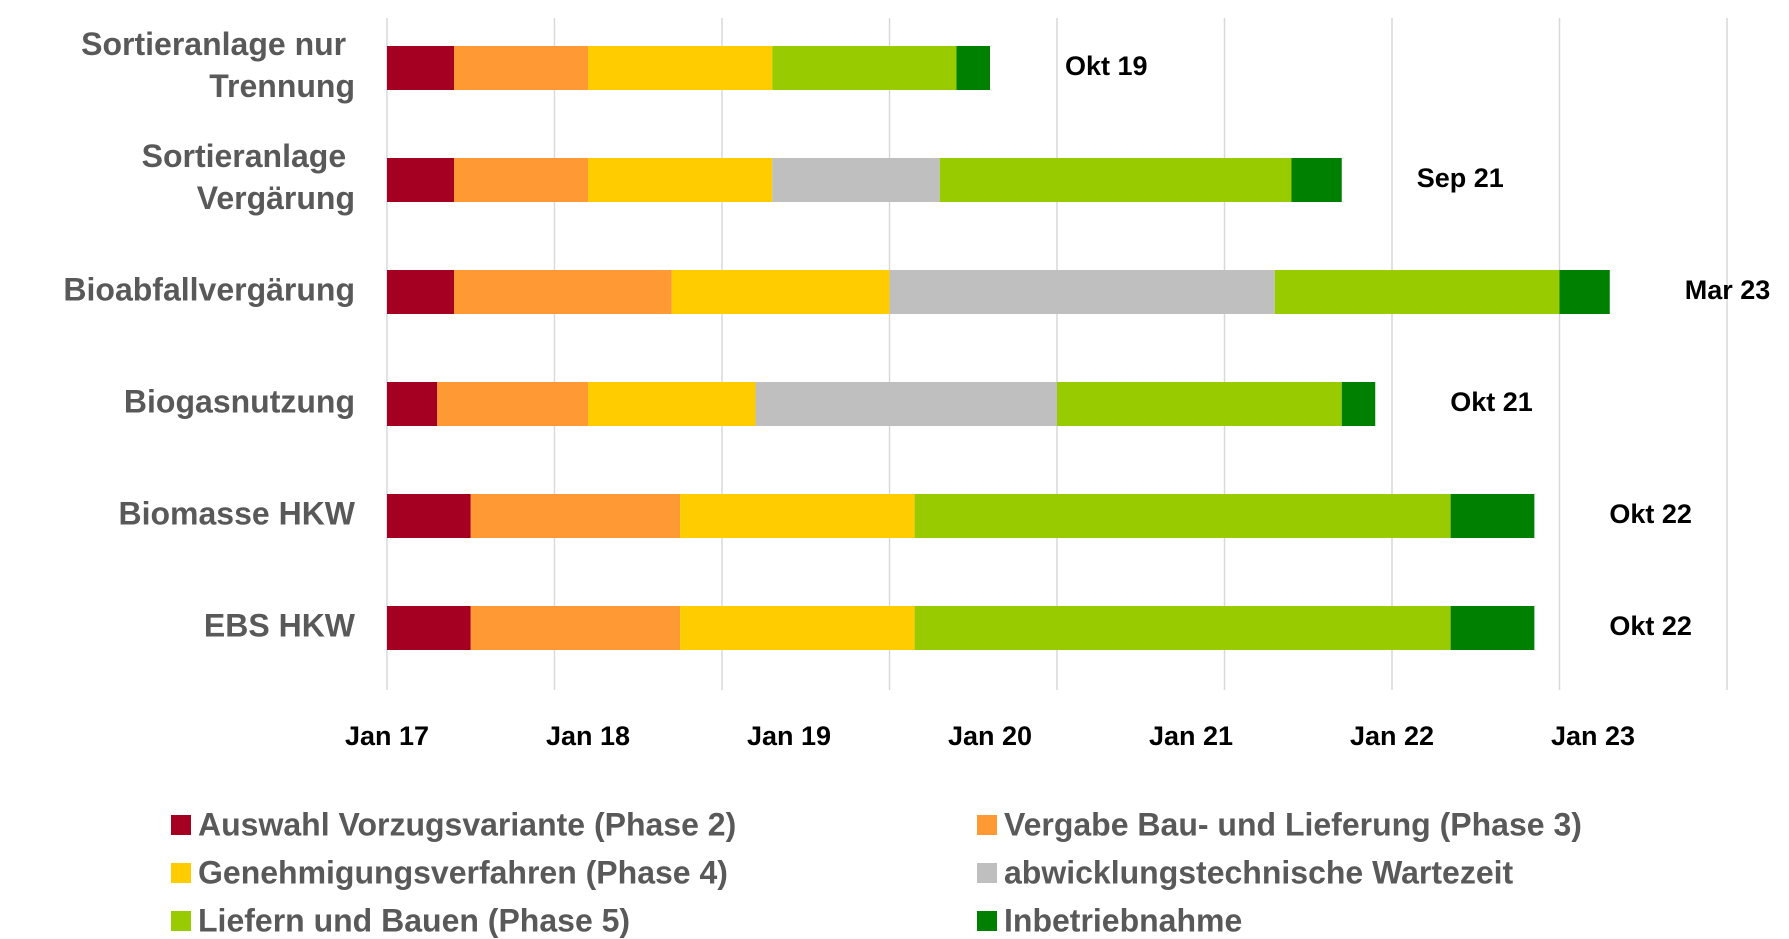  Describe the element at coordinates (1293, 824) in the screenshot. I see `legend-label: Vergabe Bau- und Lieferung (Phase 3)` at that location.